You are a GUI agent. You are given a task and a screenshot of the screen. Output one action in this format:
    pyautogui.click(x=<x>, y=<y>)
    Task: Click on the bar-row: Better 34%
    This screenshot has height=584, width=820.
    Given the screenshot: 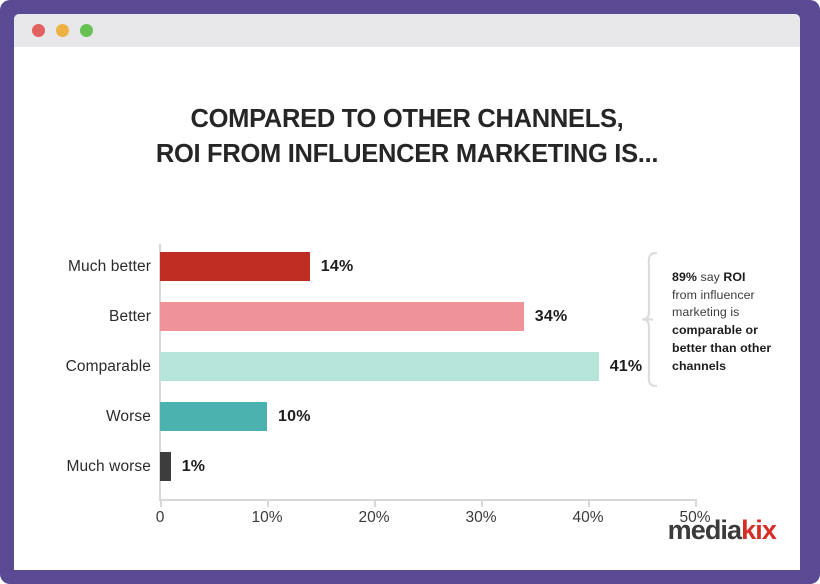 What is the action you would take?
    pyautogui.click(x=407, y=316)
    